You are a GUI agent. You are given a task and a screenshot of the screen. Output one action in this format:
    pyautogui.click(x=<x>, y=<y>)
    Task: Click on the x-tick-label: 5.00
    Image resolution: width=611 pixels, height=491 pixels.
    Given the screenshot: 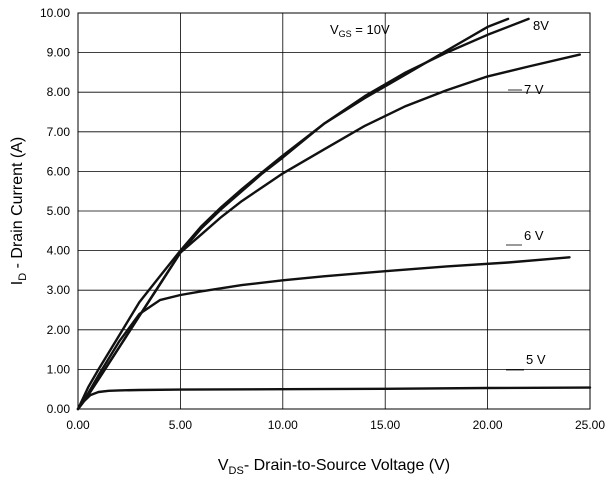 What is the action you would take?
    pyautogui.click(x=181, y=425)
    